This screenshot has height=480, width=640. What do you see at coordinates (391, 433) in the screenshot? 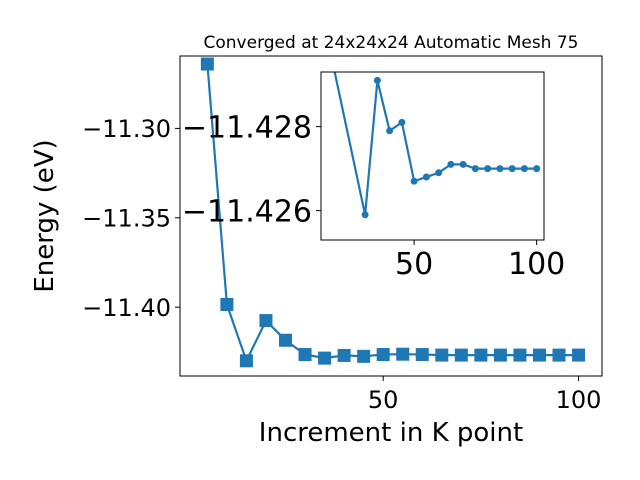
I see `x-axis-label: Increment in K point` at bounding box center [391, 433].